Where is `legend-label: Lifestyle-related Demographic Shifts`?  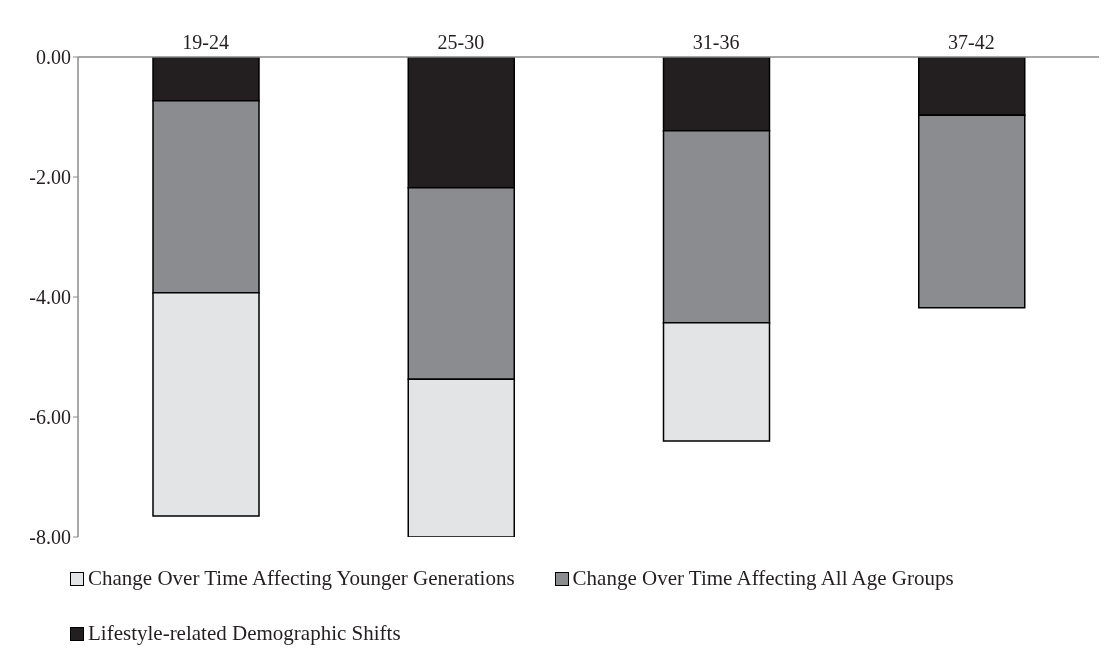
legend-label: Lifestyle-related Demographic Shifts is located at coordinates (244, 633).